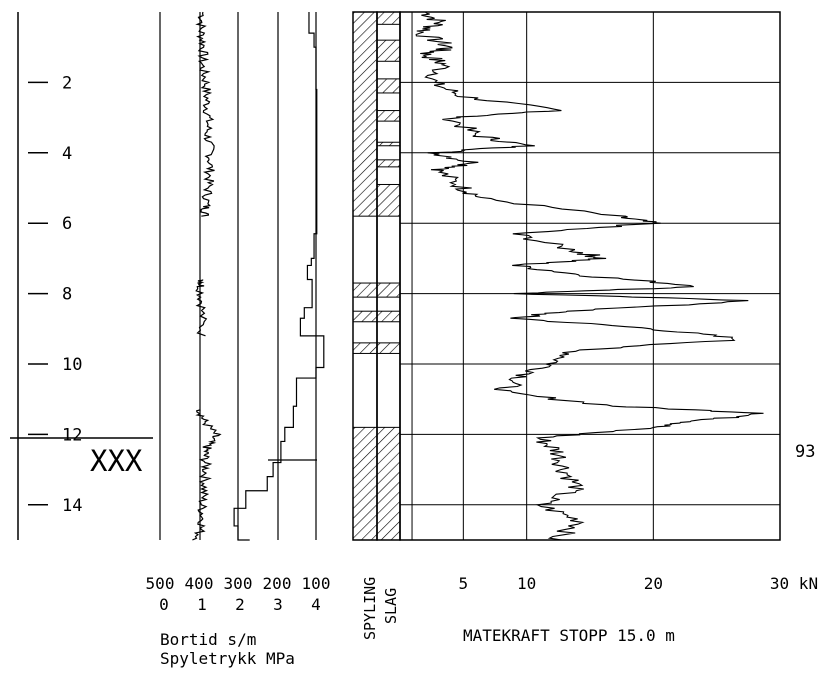  What do you see at coordinates (199, 583) in the screenshot?
I see `bortid-tick-400: 400` at bounding box center [199, 583].